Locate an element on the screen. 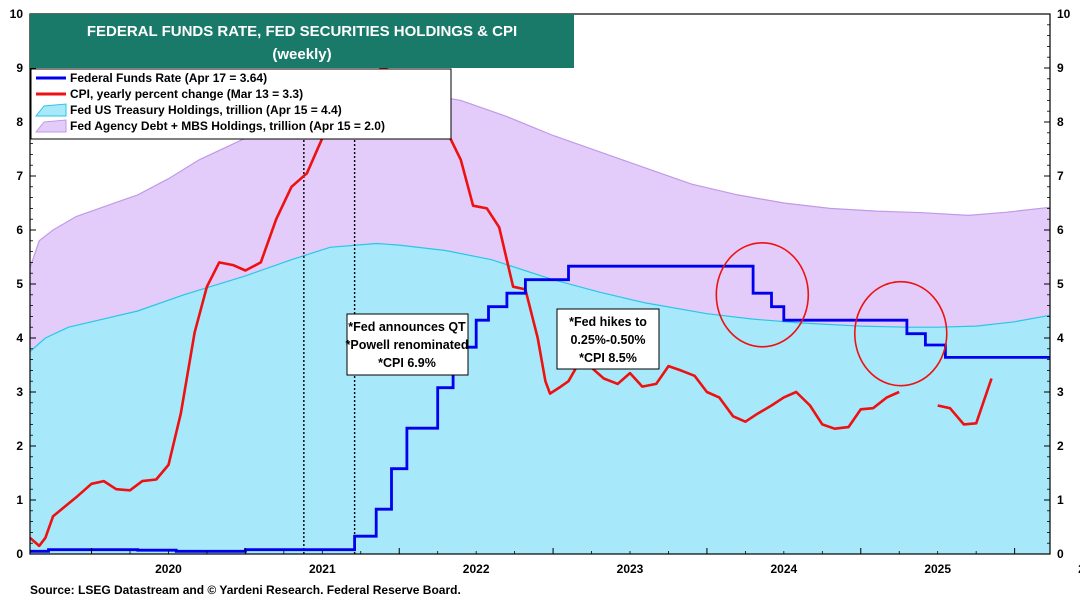  y-label-right-8: 8 is located at coordinates (1060, 122).